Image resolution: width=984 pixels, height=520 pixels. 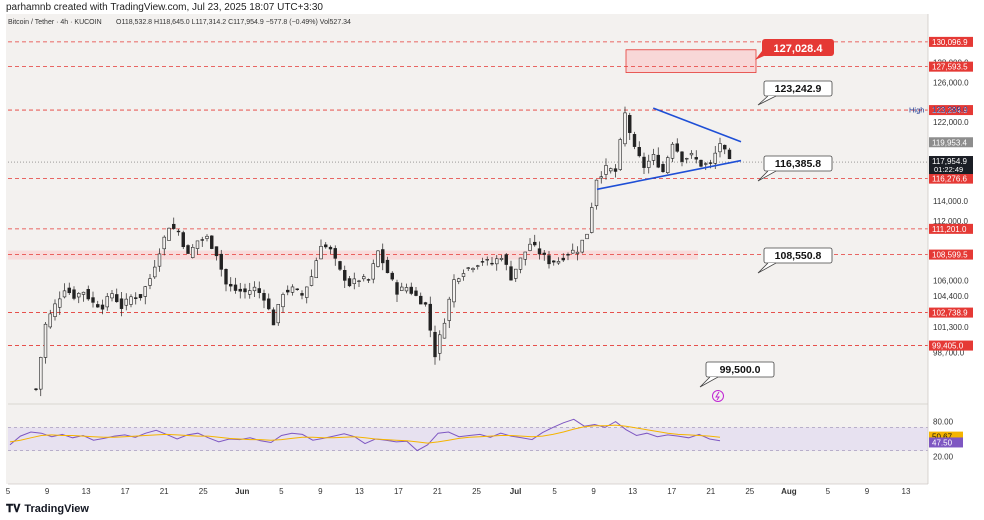 What do you see at coordinates (740, 369) in the screenshot?
I see `callout-99500-box` at bounding box center [740, 369].